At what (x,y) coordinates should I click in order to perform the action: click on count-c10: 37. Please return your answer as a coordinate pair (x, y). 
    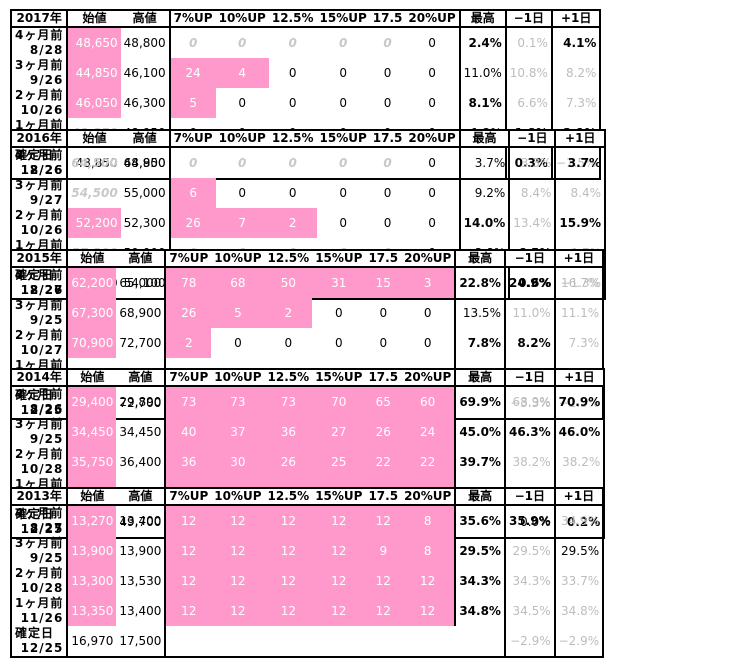
    Looking at the image, I should click on (238, 432).